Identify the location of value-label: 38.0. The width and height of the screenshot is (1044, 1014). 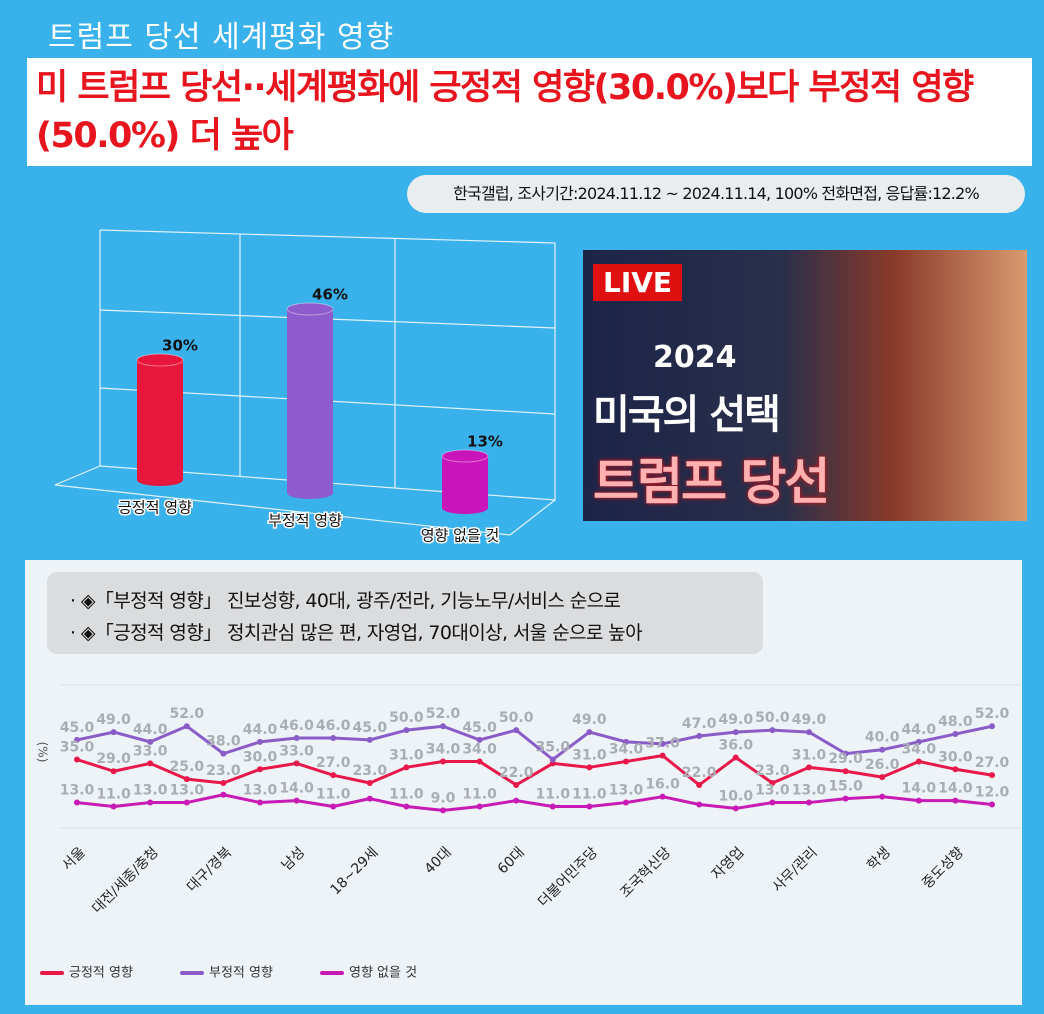
(223, 742).